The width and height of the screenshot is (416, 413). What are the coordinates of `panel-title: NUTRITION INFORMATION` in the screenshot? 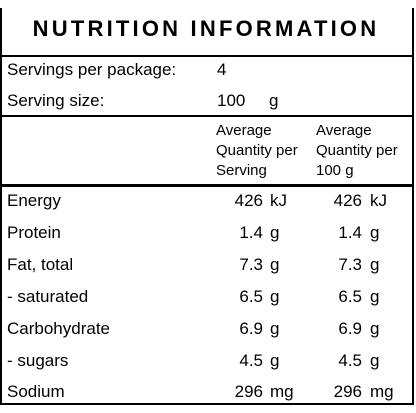 It's located at (206, 28).